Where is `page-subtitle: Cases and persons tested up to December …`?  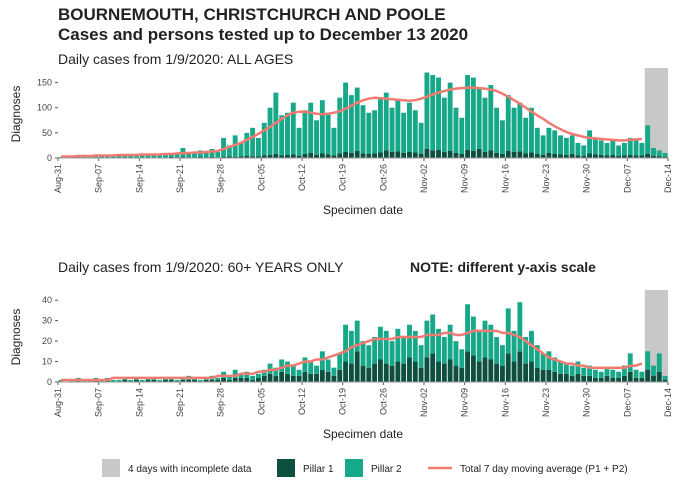
page-subtitle: Cases and persons tested up to December … is located at coordinates (263, 34).